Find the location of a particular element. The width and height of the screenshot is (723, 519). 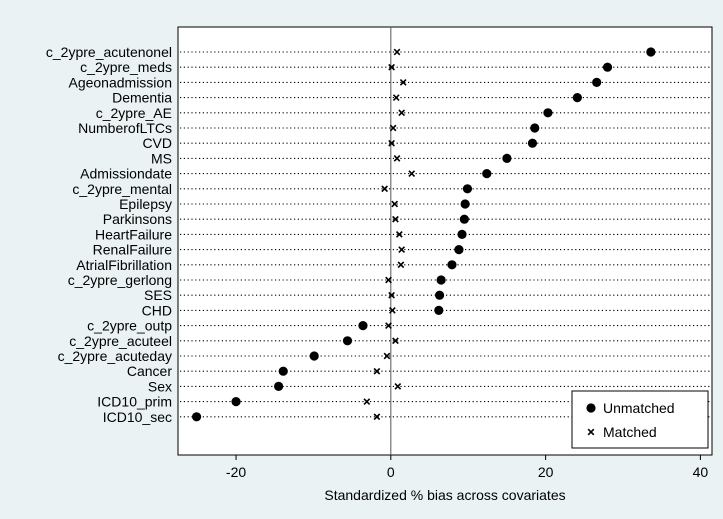

covariate-label: Cancer is located at coordinates (149, 371).